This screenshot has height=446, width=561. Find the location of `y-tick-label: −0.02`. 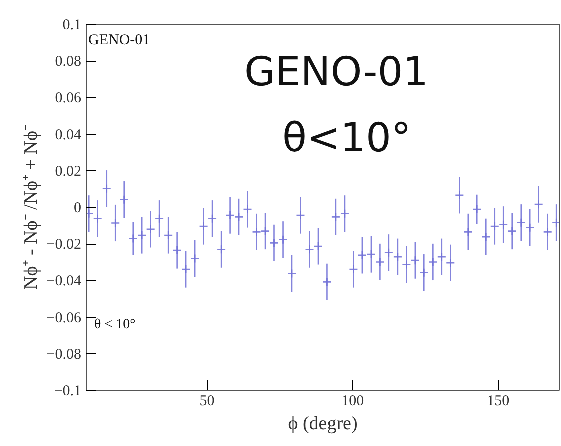

y-tick-label: −0.02 is located at coordinates (64, 245).